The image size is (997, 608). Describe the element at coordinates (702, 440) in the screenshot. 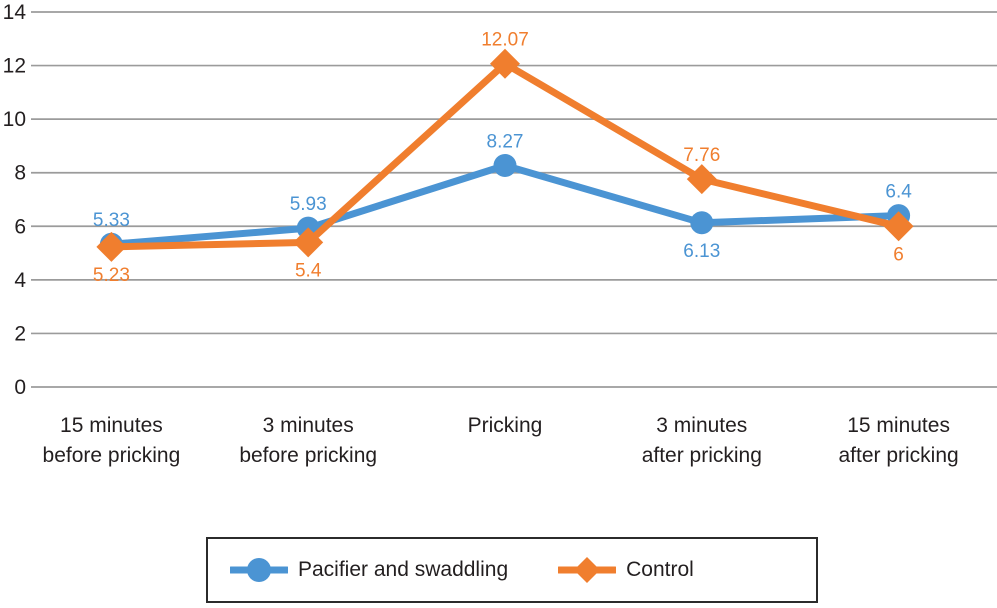

I see `x-tick-label: 3 minutes after pricking` at that location.